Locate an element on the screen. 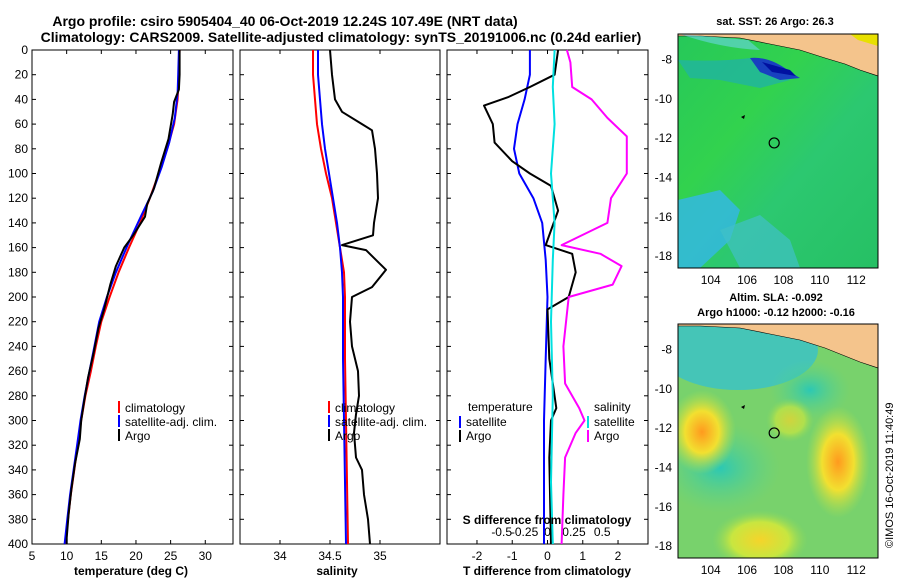 Image resolution: width=900 pixels, height=580 pixels. depth-tick-label: 40 is located at coordinates (22, 99).